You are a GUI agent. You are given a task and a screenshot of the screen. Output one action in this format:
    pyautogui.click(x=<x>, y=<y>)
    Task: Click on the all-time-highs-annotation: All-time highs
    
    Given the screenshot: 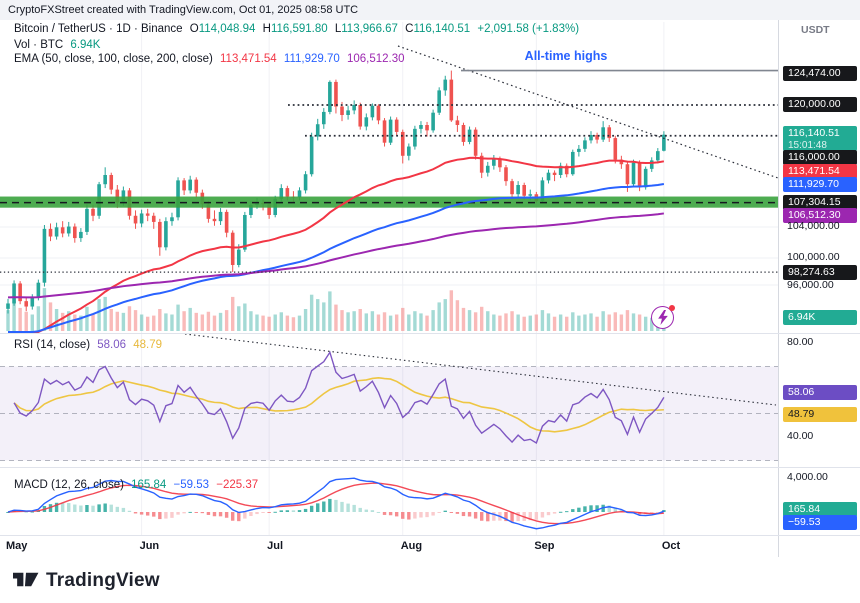 What is the action you would take?
    pyautogui.click(x=566, y=56)
    